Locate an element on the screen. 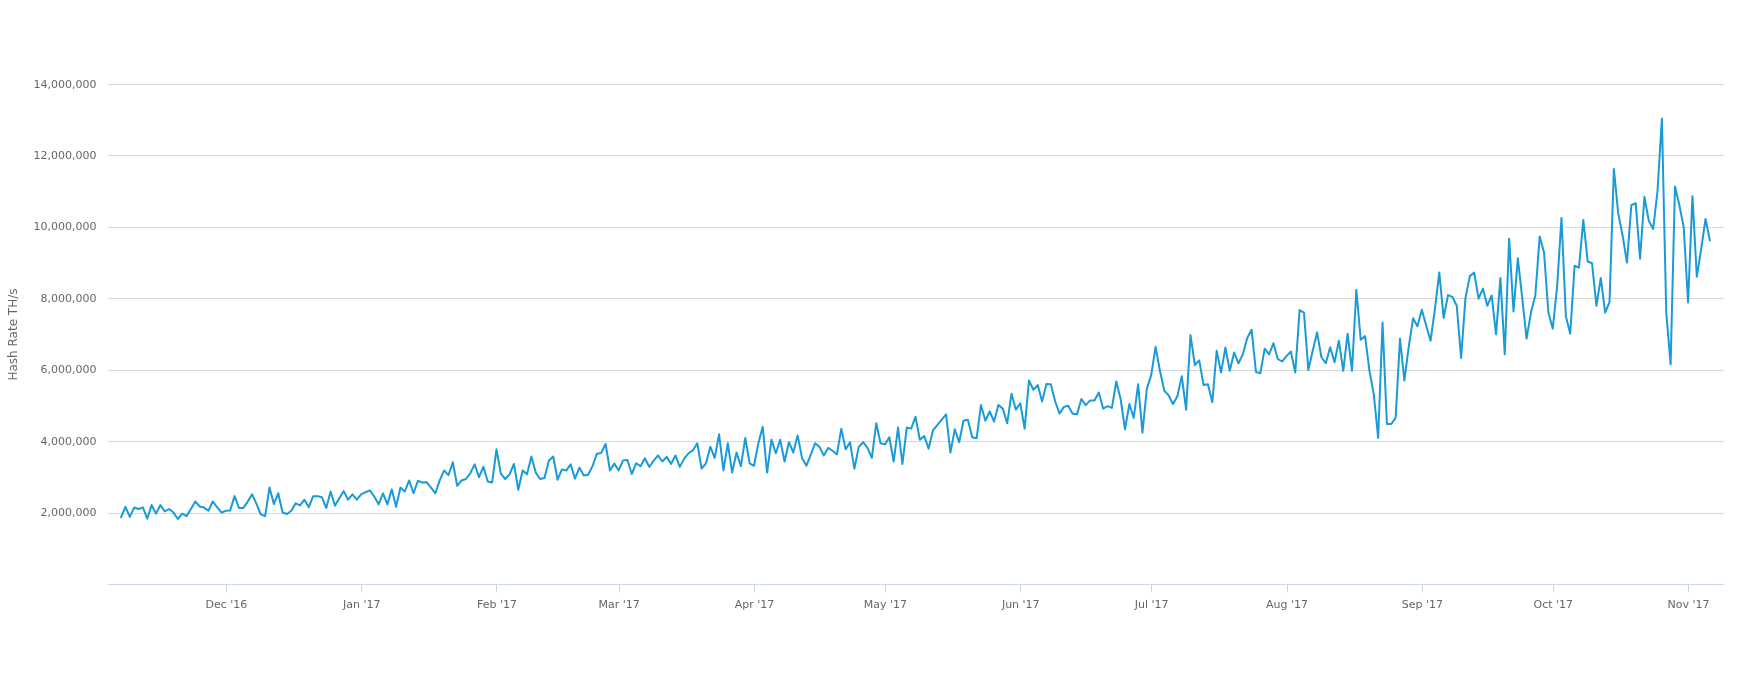 This screenshot has width=1741, height=681. x-tick-label: Aug '17 is located at coordinates (1287, 604).